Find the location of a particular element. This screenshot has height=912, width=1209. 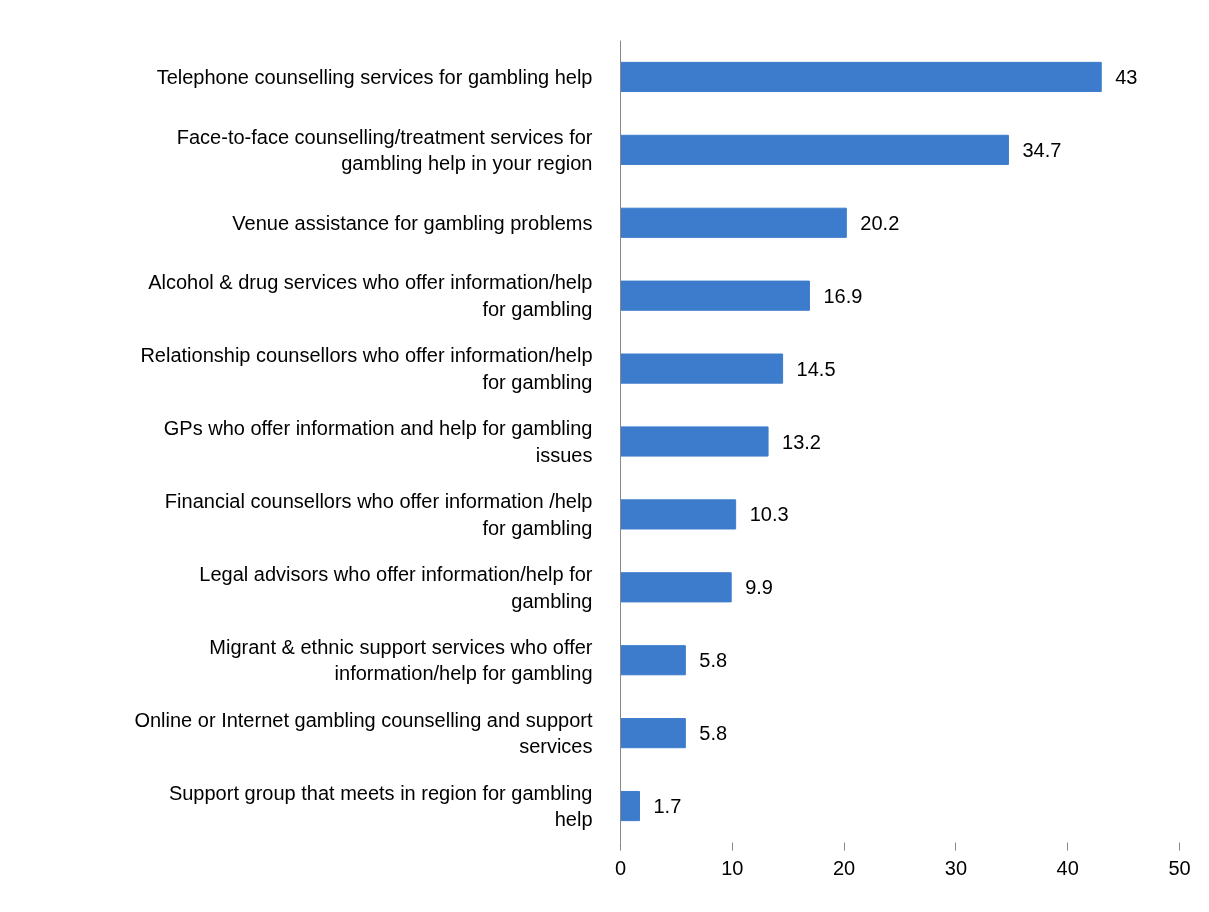

data-label: 20.2 is located at coordinates (880, 222).